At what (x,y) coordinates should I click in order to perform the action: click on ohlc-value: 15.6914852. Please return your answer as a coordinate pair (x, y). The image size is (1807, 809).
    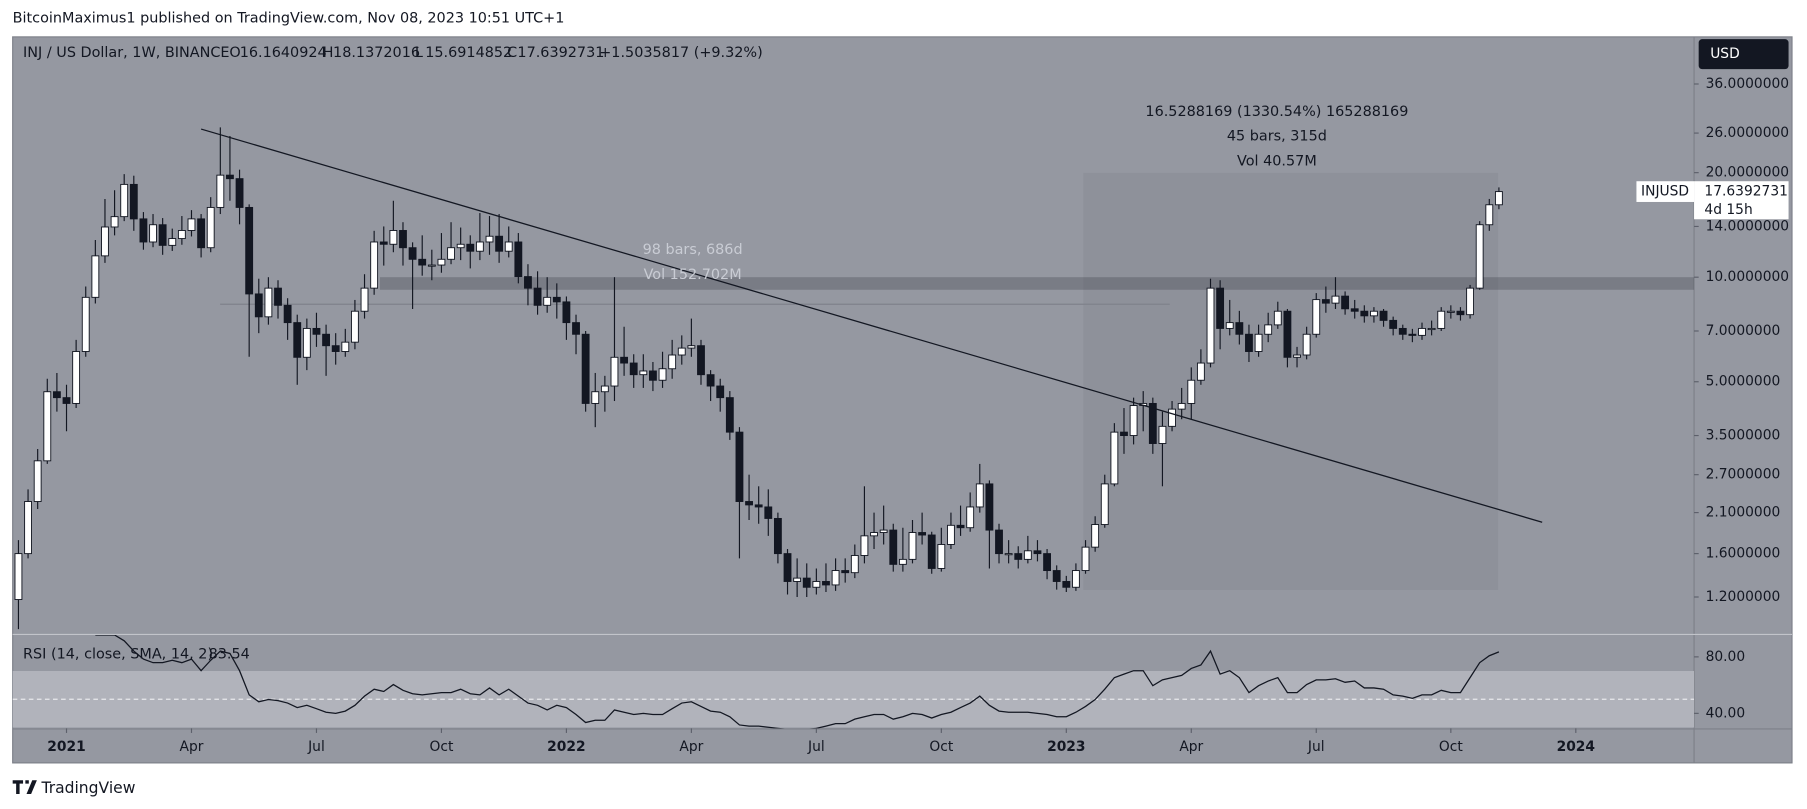
    Looking at the image, I should click on (468, 53).